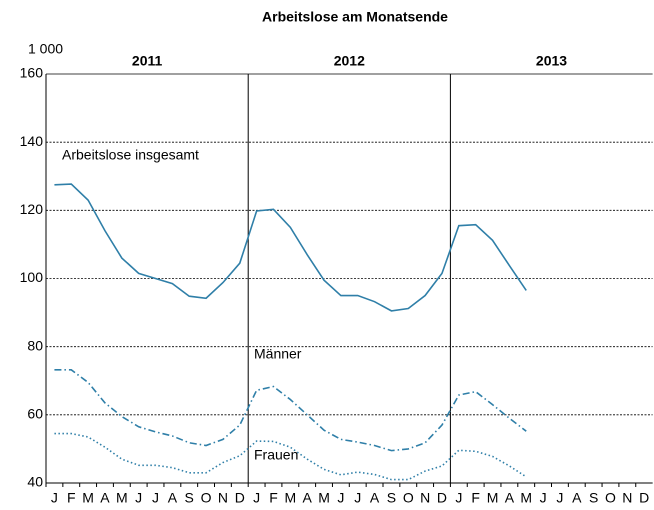 The width and height of the screenshot is (654, 510). I want to click on series-label: Arbeitslose insgesamt, so click(130, 155).